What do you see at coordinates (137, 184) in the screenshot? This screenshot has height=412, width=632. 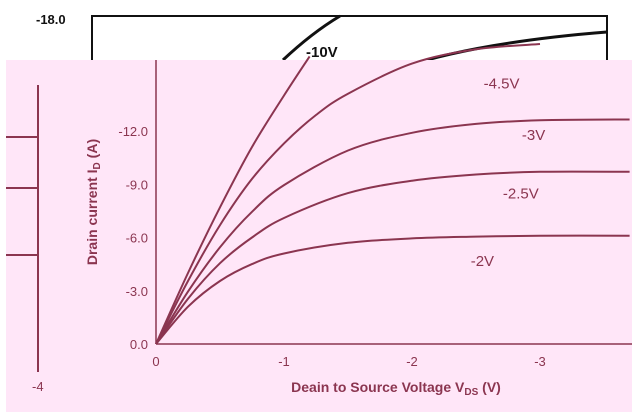 I see `y-tick-label: -9.0` at bounding box center [137, 184].